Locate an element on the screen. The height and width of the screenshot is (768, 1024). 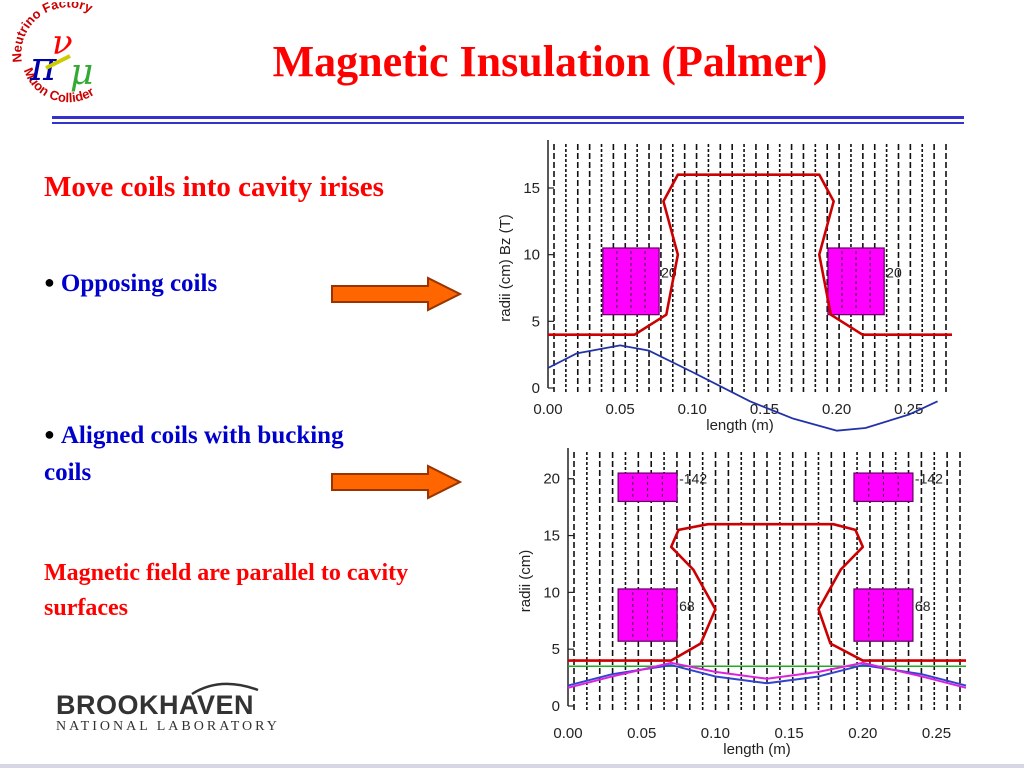
bullet-aligned-coils: ● Aligned coils with bucking coils is located at coordinates (209, 453).